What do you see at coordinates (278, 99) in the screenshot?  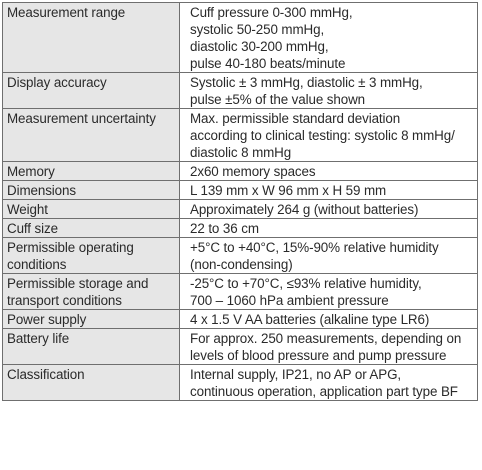 I see `spec-value-line: pulse ±5% of the value shown` at bounding box center [278, 99].